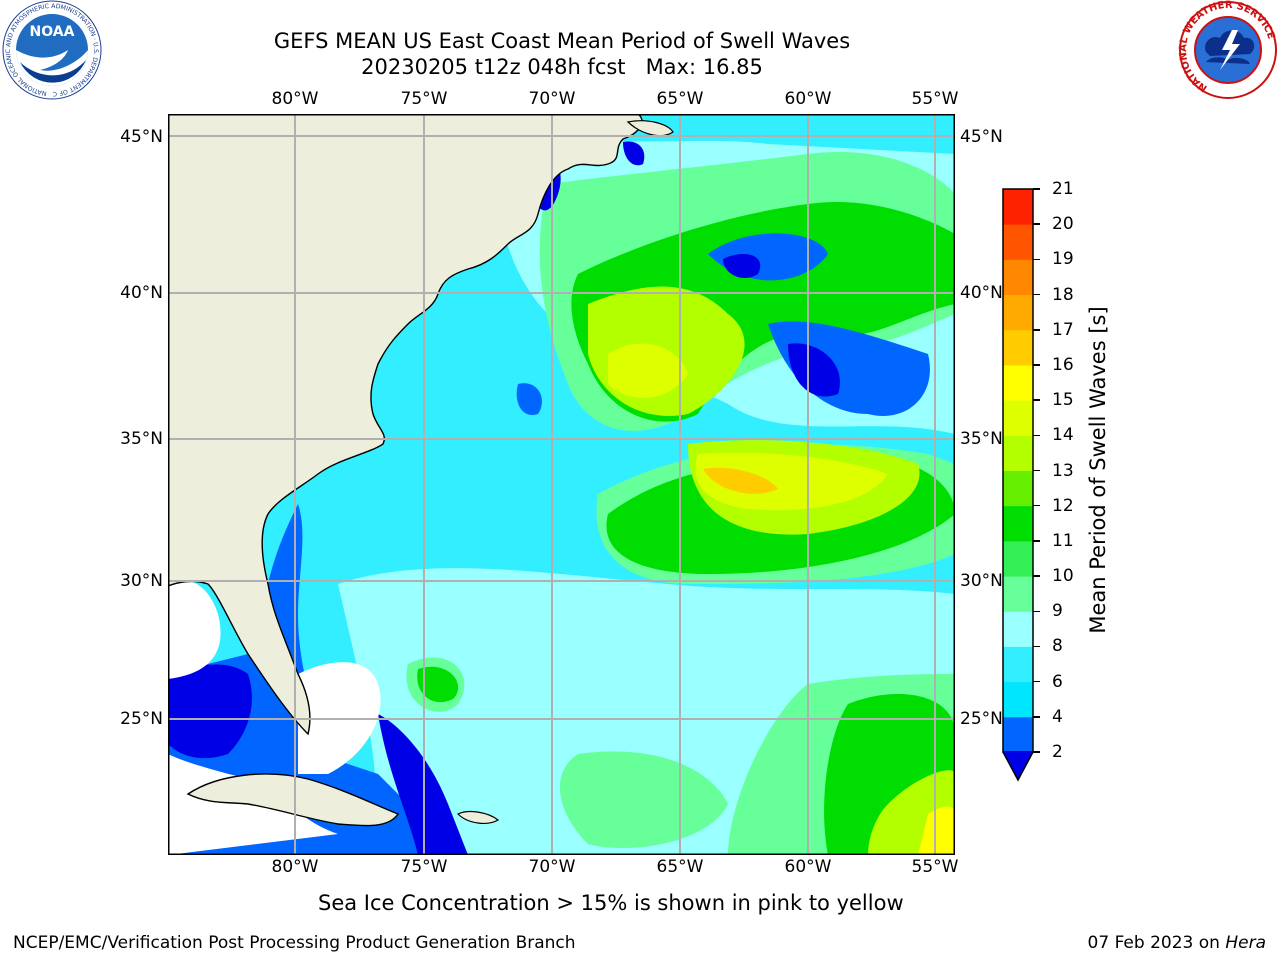 The image size is (1280, 960). What do you see at coordinates (295, 867) in the screenshot?
I see `lon-label-bottom: 80°W` at bounding box center [295, 867].